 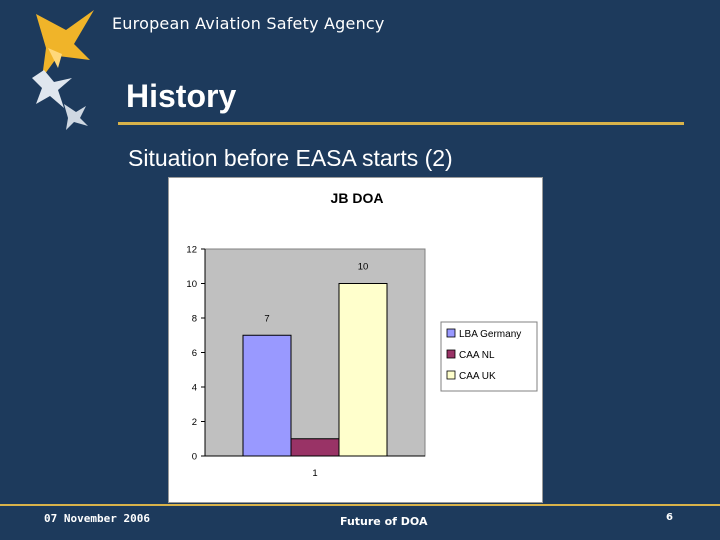 I want to click on legend-label: LBA Germany, so click(x=490, y=334).